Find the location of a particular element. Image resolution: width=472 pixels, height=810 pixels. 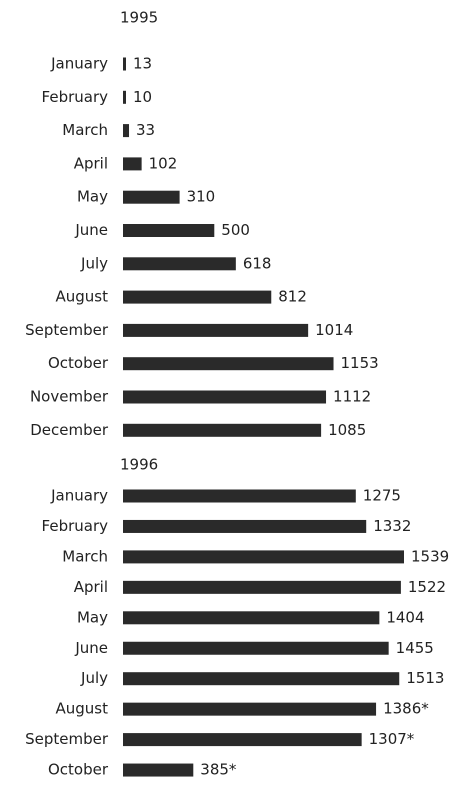

value-label: 1014 is located at coordinates (334, 330).